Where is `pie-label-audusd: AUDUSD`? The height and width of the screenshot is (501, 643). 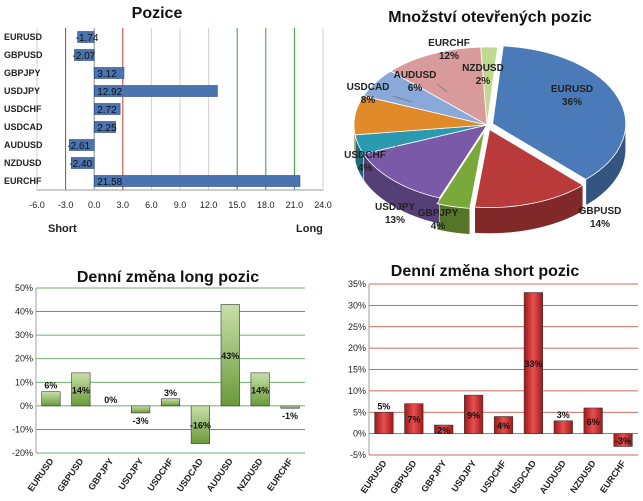 pie-label-audusd: AUDUSD is located at coordinates (415, 75).